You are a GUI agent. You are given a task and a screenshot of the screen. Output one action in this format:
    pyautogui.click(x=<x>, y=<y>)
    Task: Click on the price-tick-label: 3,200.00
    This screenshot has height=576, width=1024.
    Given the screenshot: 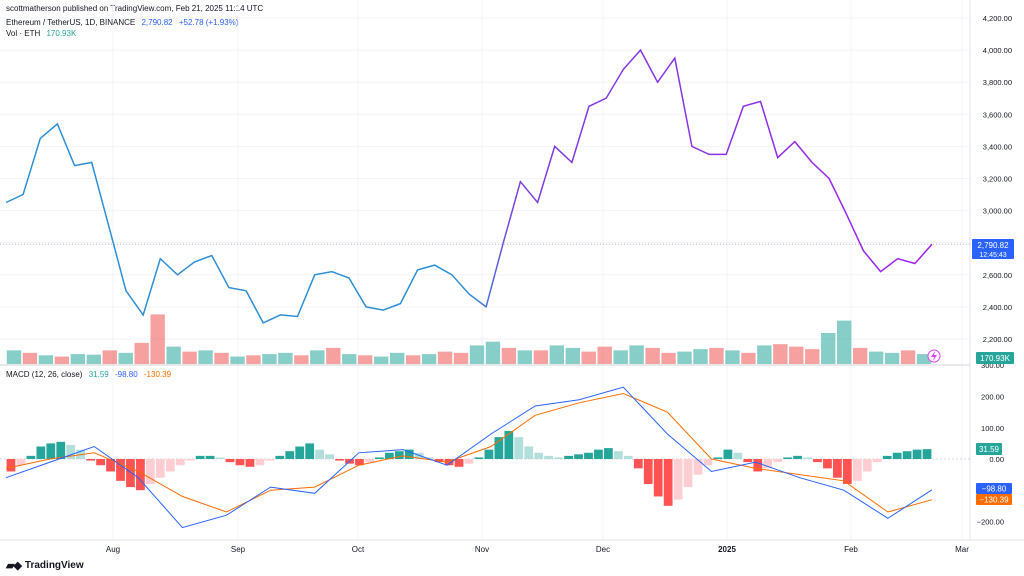 What is the action you would take?
    pyautogui.click(x=997, y=178)
    